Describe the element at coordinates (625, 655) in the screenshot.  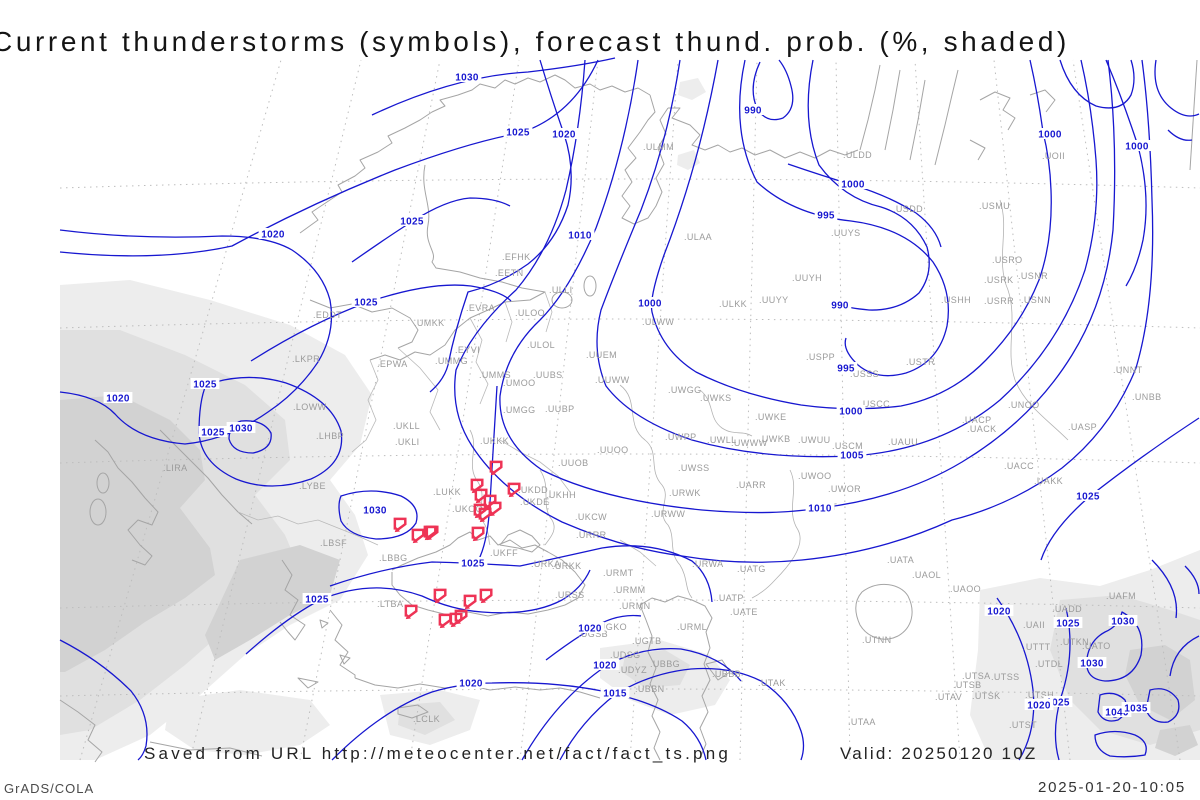
I see `station-label-udsg: .UDSG` at that location.